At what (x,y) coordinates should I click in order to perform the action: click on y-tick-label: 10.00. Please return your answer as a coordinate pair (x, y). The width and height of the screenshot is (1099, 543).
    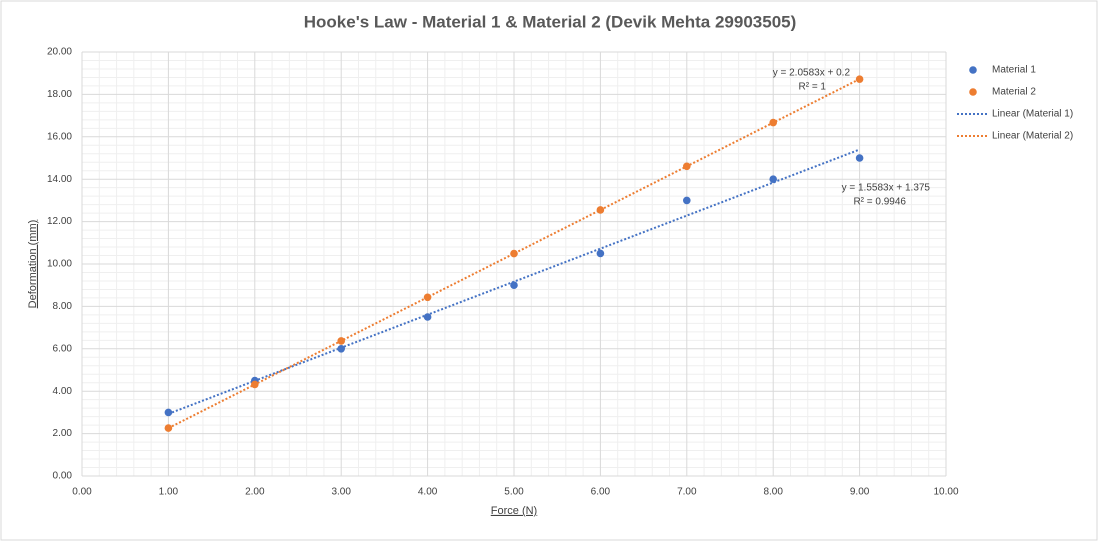
    Looking at the image, I should click on (59, 264).